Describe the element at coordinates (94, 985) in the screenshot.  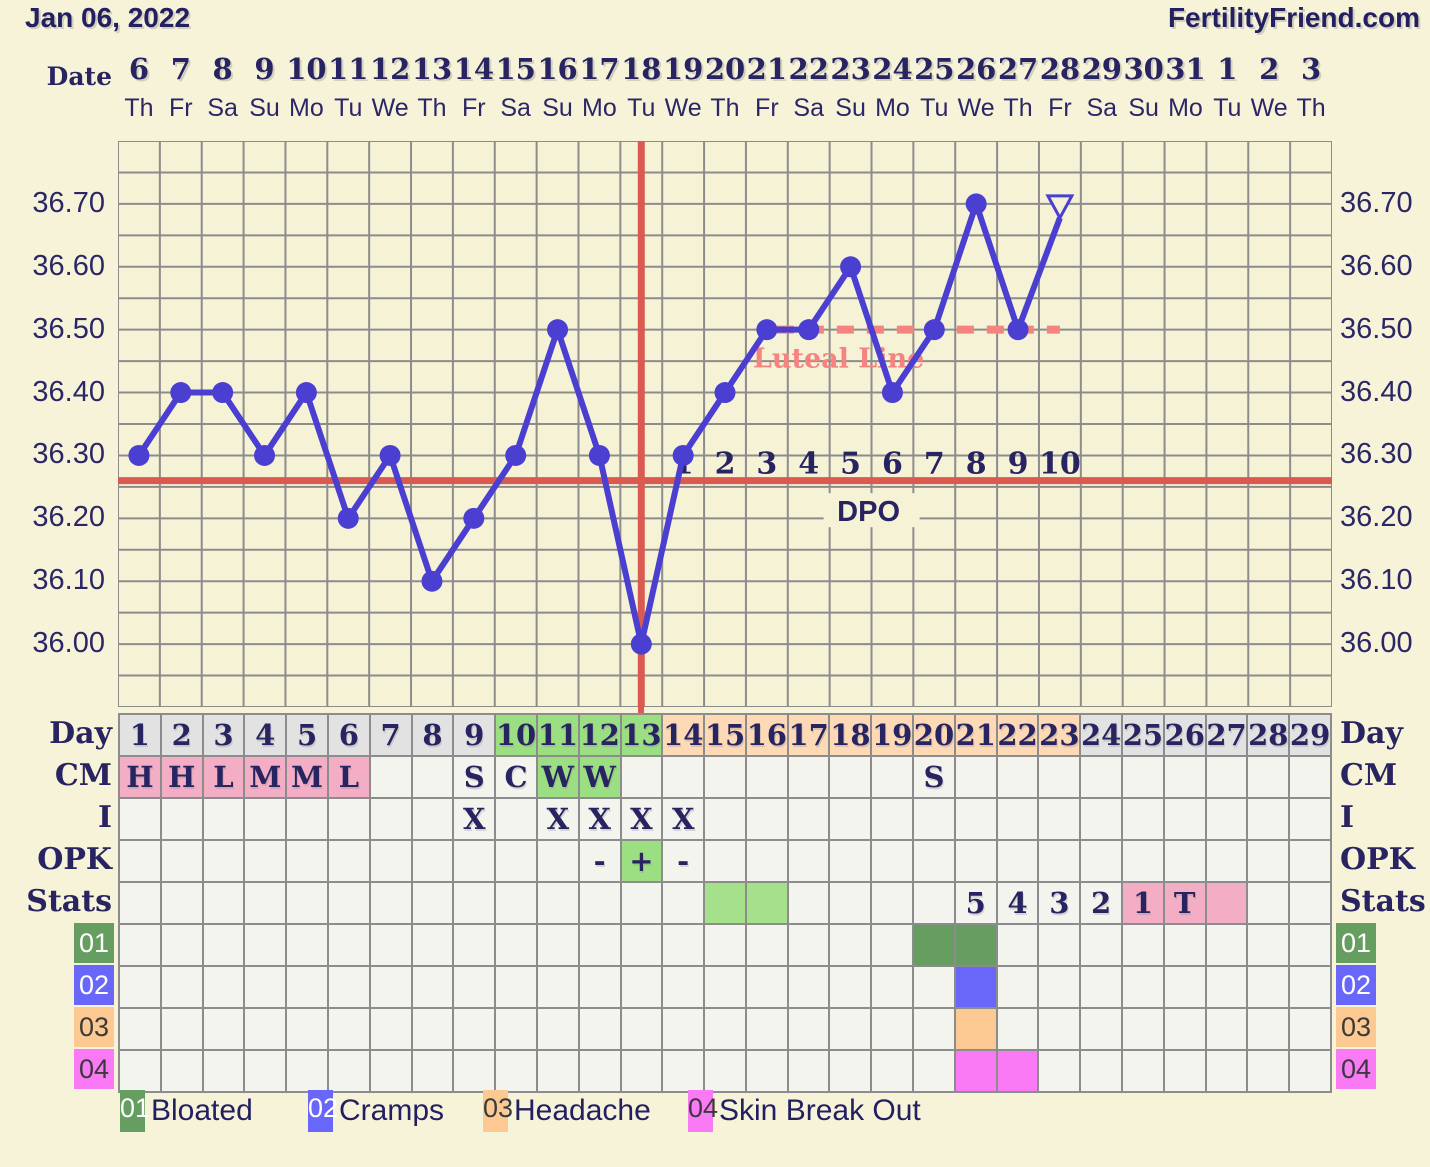
I see `symptom-chip-02-left: 02` at that location.